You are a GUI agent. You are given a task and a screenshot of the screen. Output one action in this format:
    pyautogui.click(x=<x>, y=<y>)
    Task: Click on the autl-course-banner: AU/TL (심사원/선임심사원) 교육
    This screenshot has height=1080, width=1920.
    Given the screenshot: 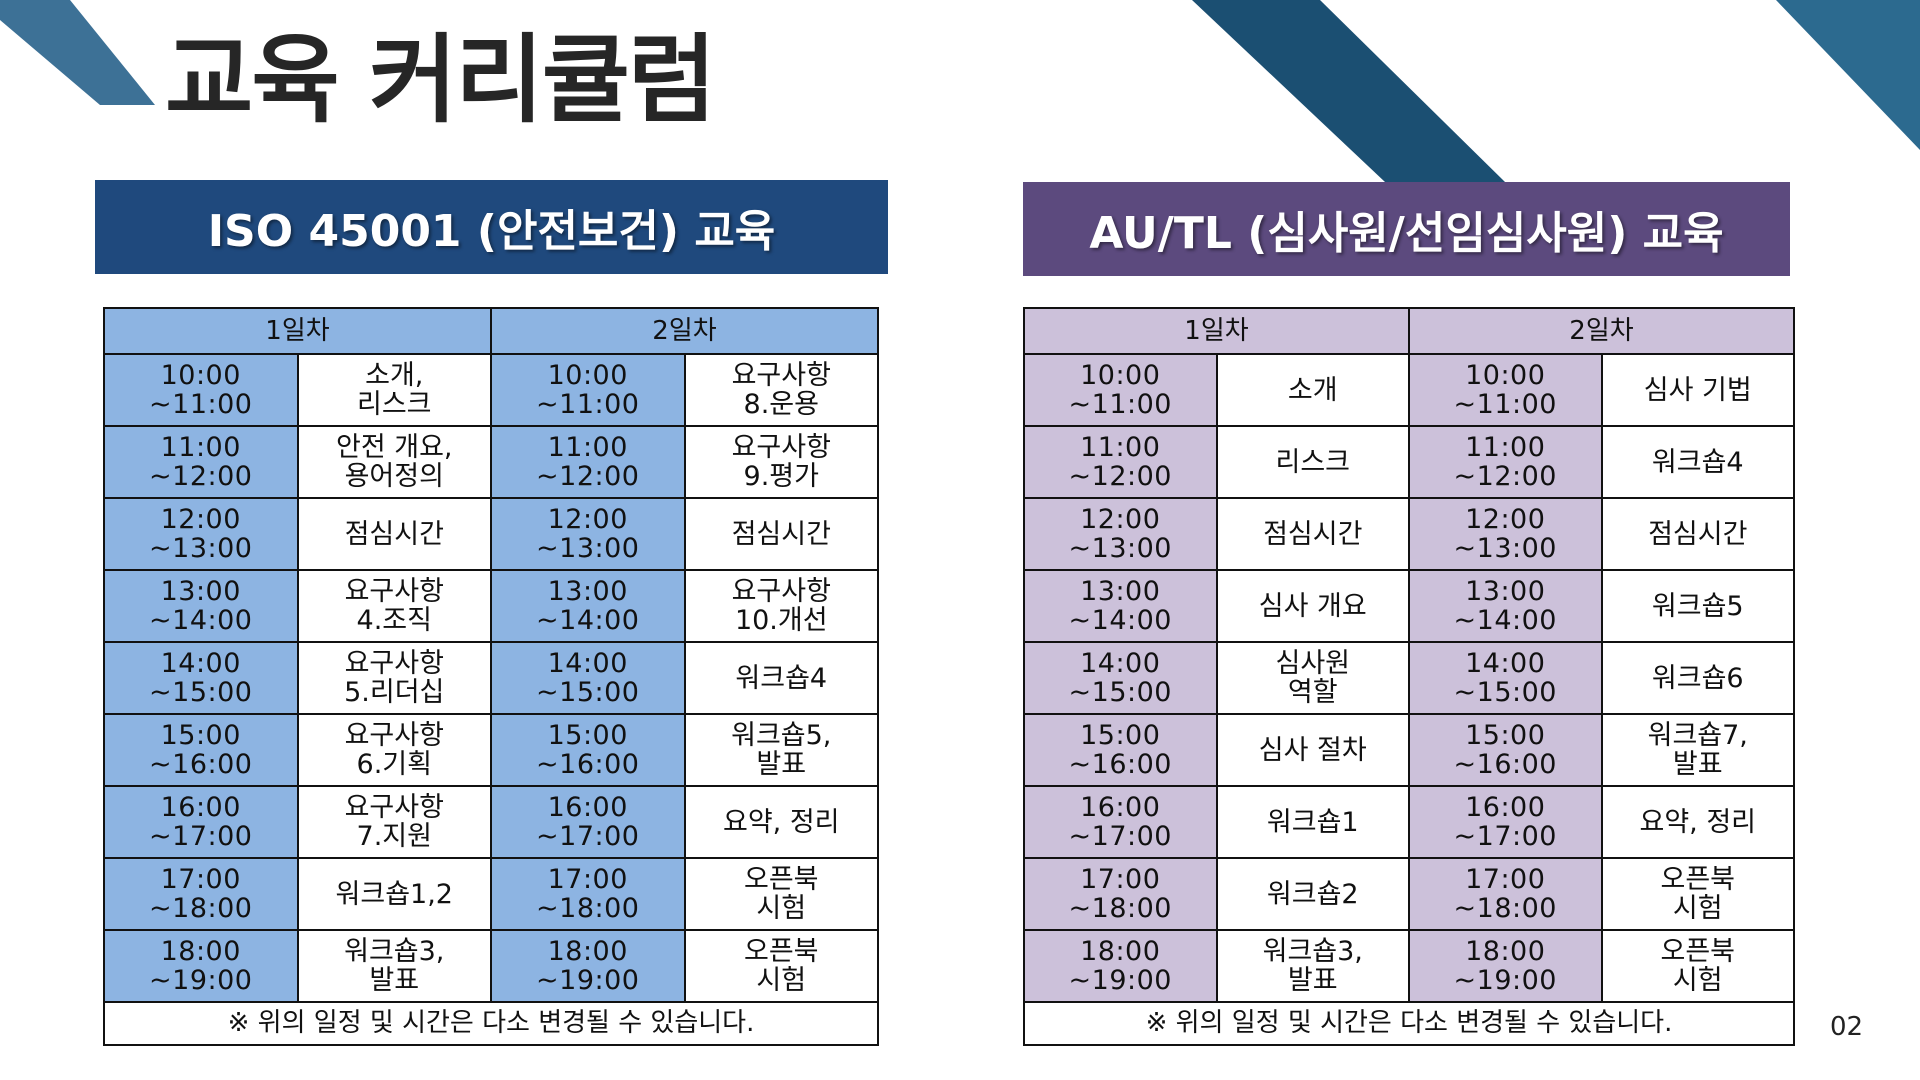 What is the action you would take?
    pyautogui.click(x=1406, y=229)
    